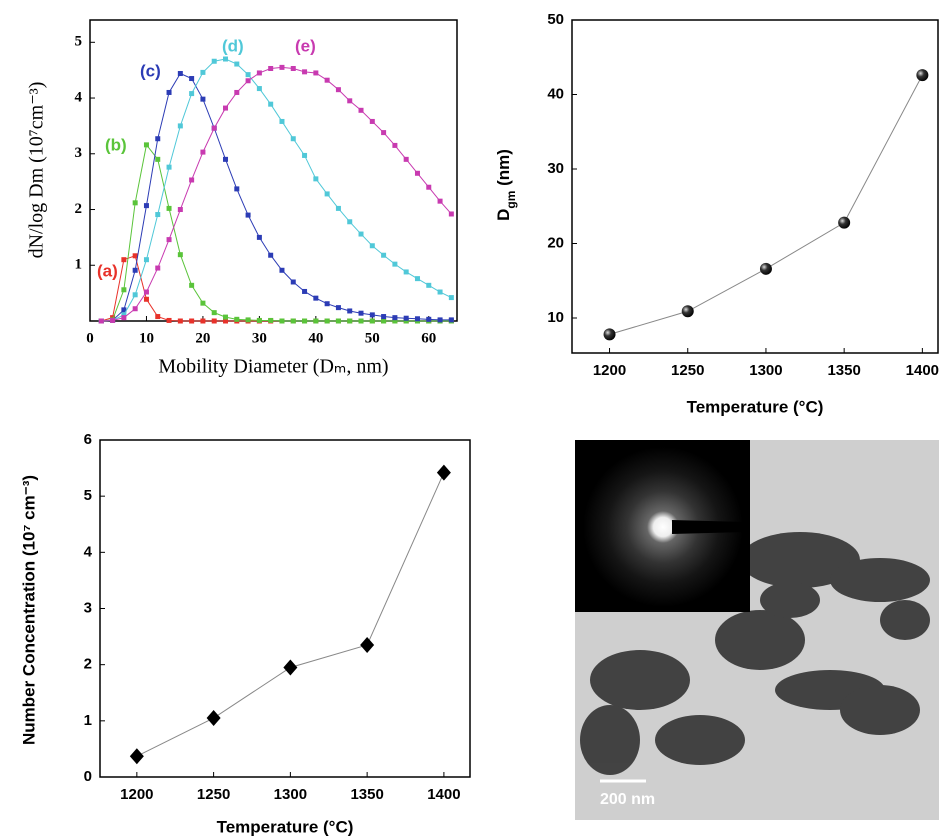 The width and height of the screenshot is (939, 839). Describe the element at coordinates (150, 70) in the screenshot. I see `series-label: (c)` at that location.